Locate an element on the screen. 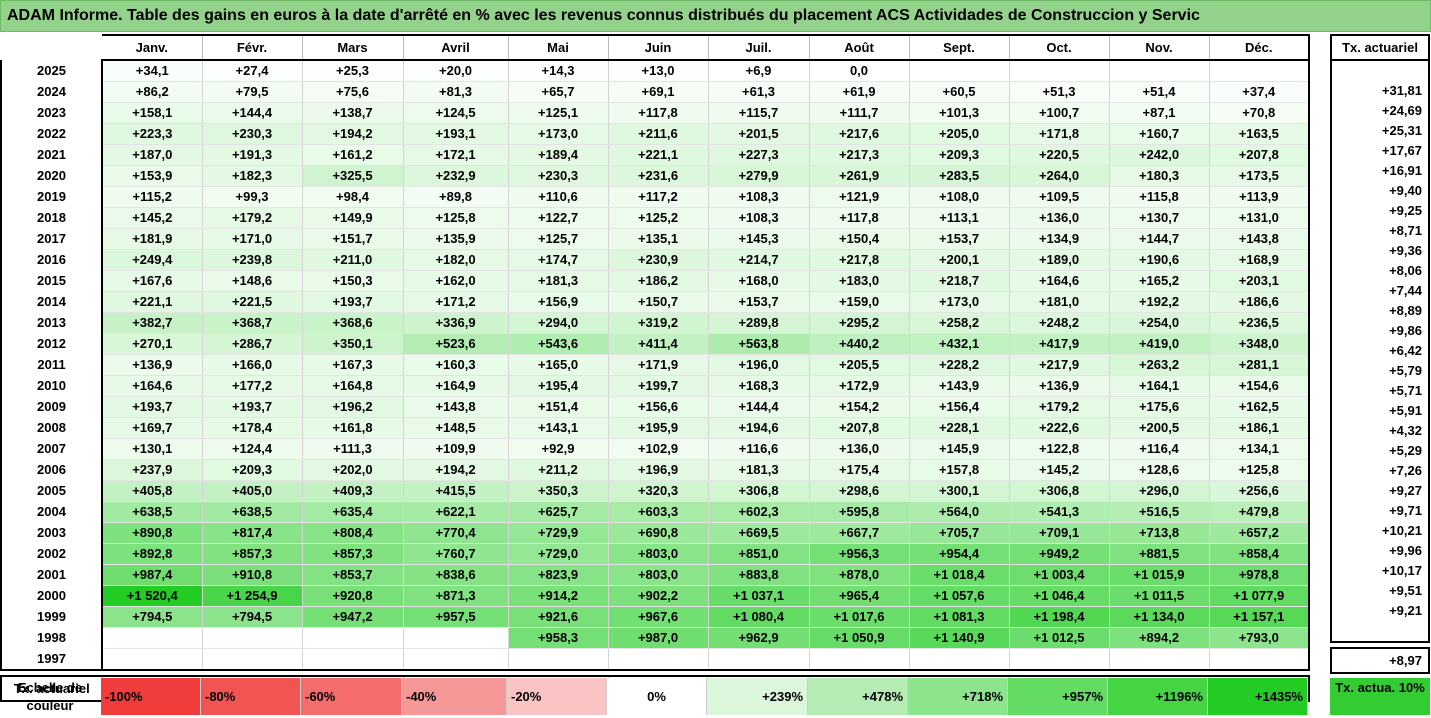 The width and height of the screenshot is (1431, 718). actuarial-rate-cell: +10,21 is located at coordinates (1380, 531).